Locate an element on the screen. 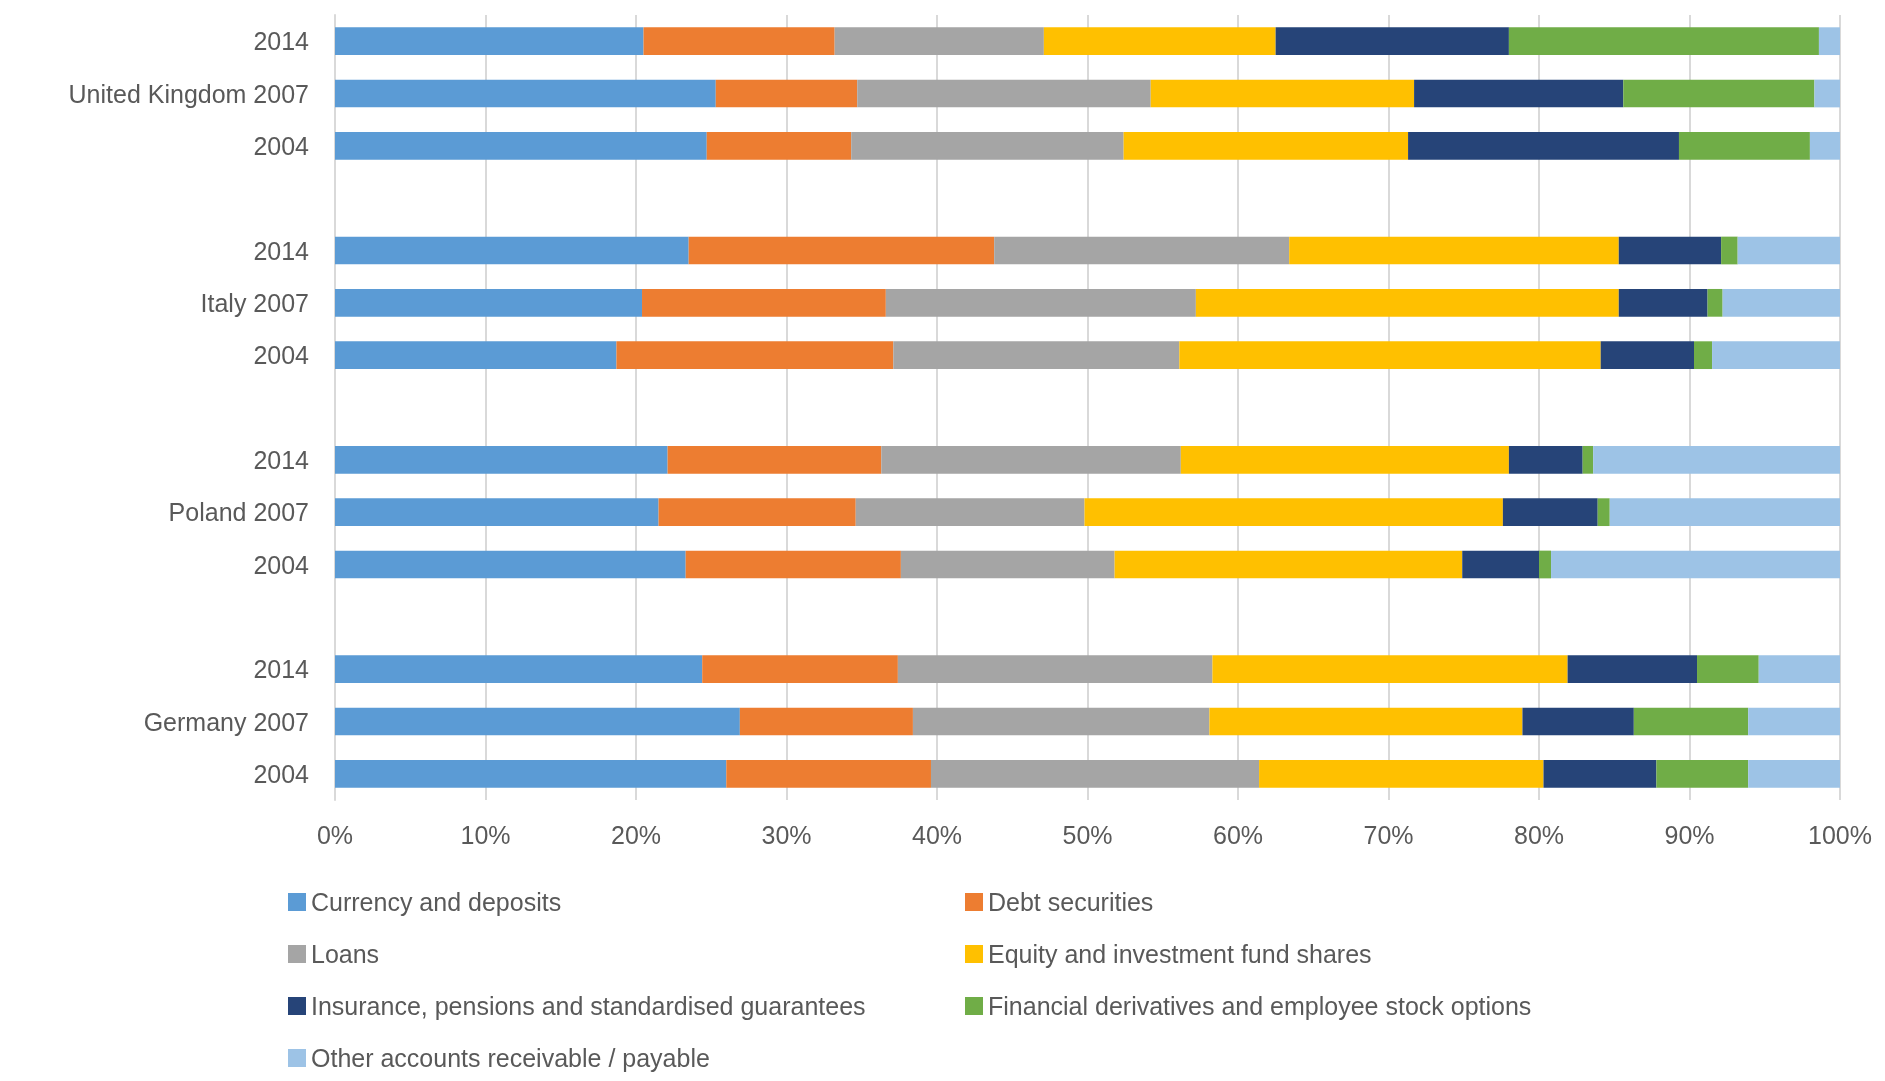  legend-label: Other accounts receivable / payable is located at coordinates (510, 1058).